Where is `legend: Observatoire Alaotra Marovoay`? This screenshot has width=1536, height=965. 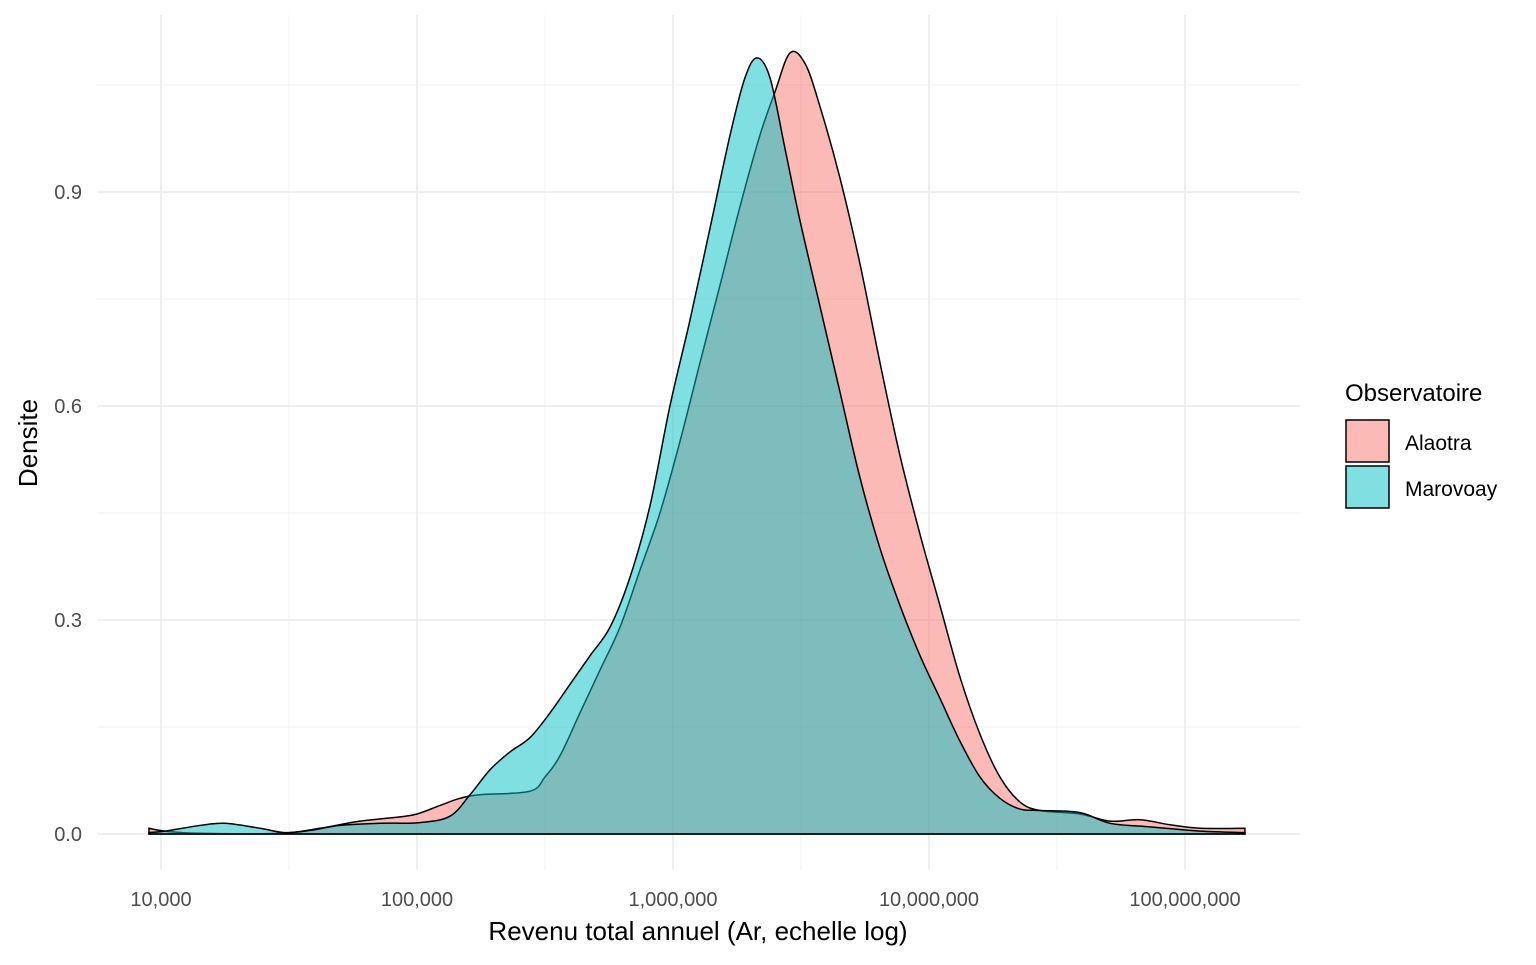 legend: Observatoire Alaotra Marovoay is located at coordinates (1421, 444).